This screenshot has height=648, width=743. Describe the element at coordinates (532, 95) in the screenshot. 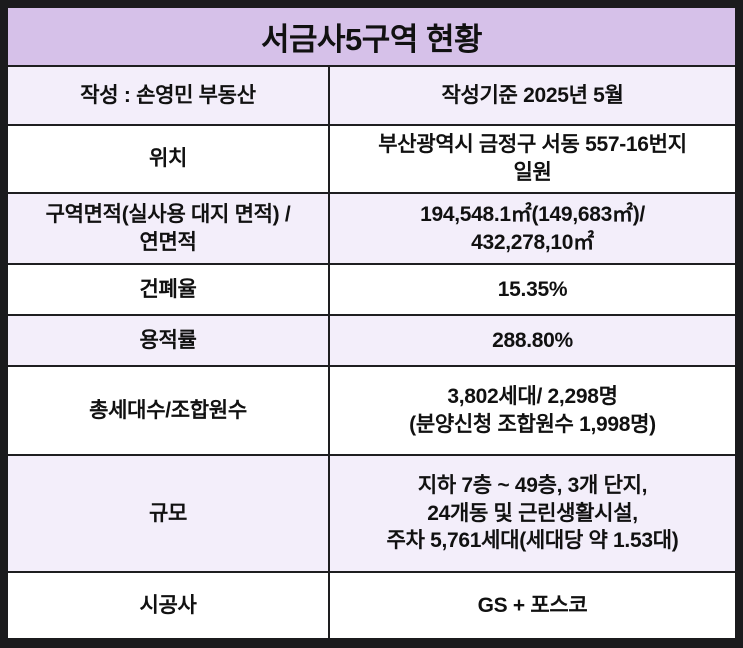

I see `author-value: 작성기준 2025년 5월` at that location.